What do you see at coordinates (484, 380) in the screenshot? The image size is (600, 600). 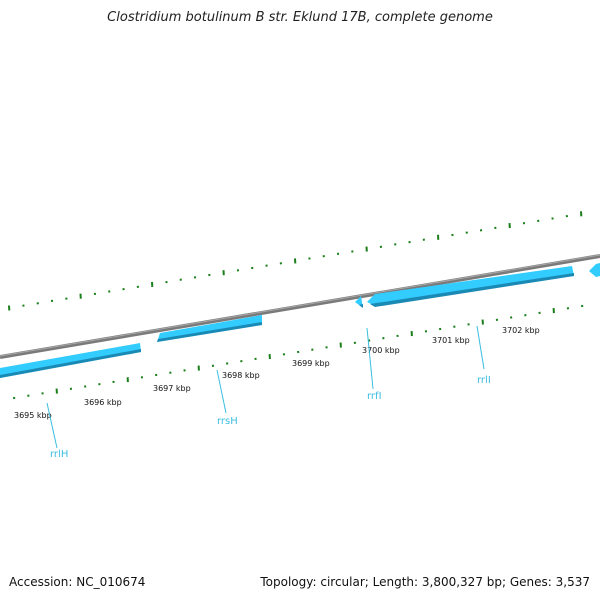 I see `gene-label-rrlI: rrlI` at bounding box center [484, 380].